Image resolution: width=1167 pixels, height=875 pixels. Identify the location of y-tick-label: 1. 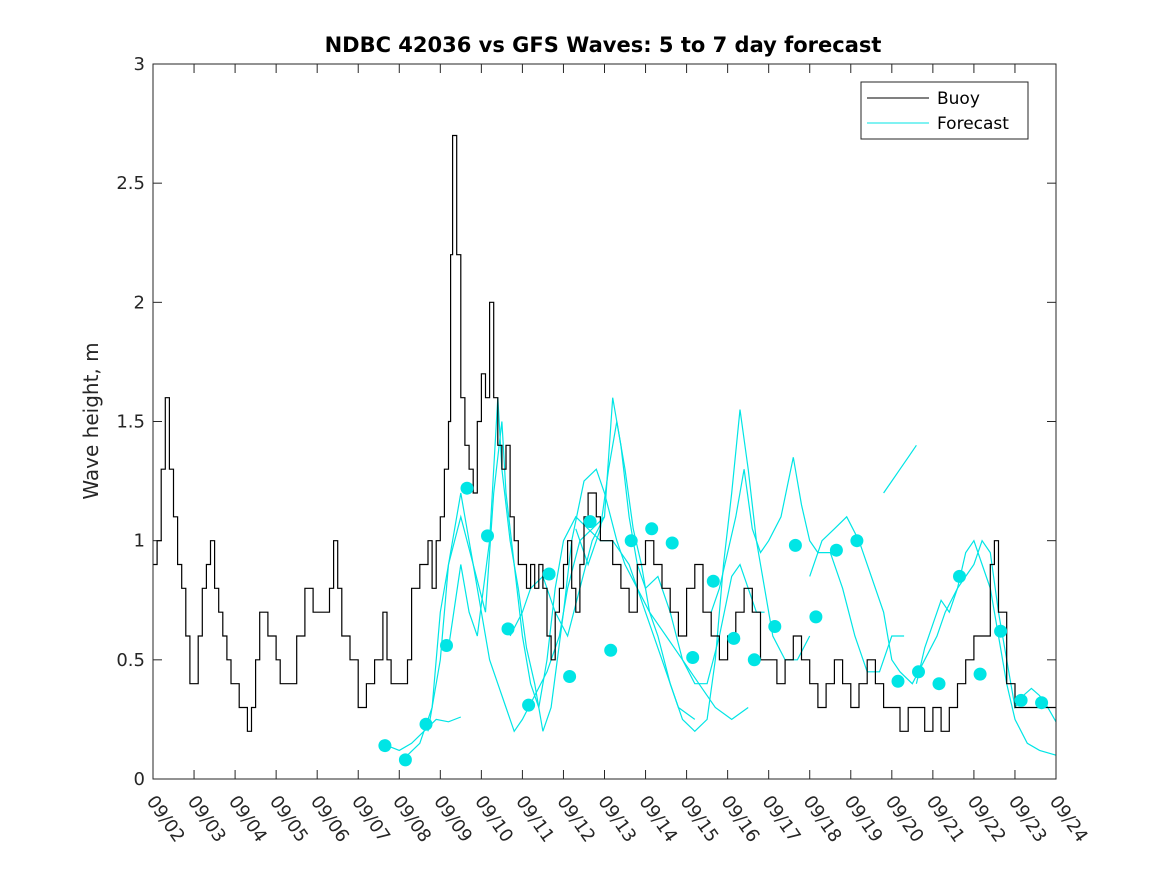
(139, 541).